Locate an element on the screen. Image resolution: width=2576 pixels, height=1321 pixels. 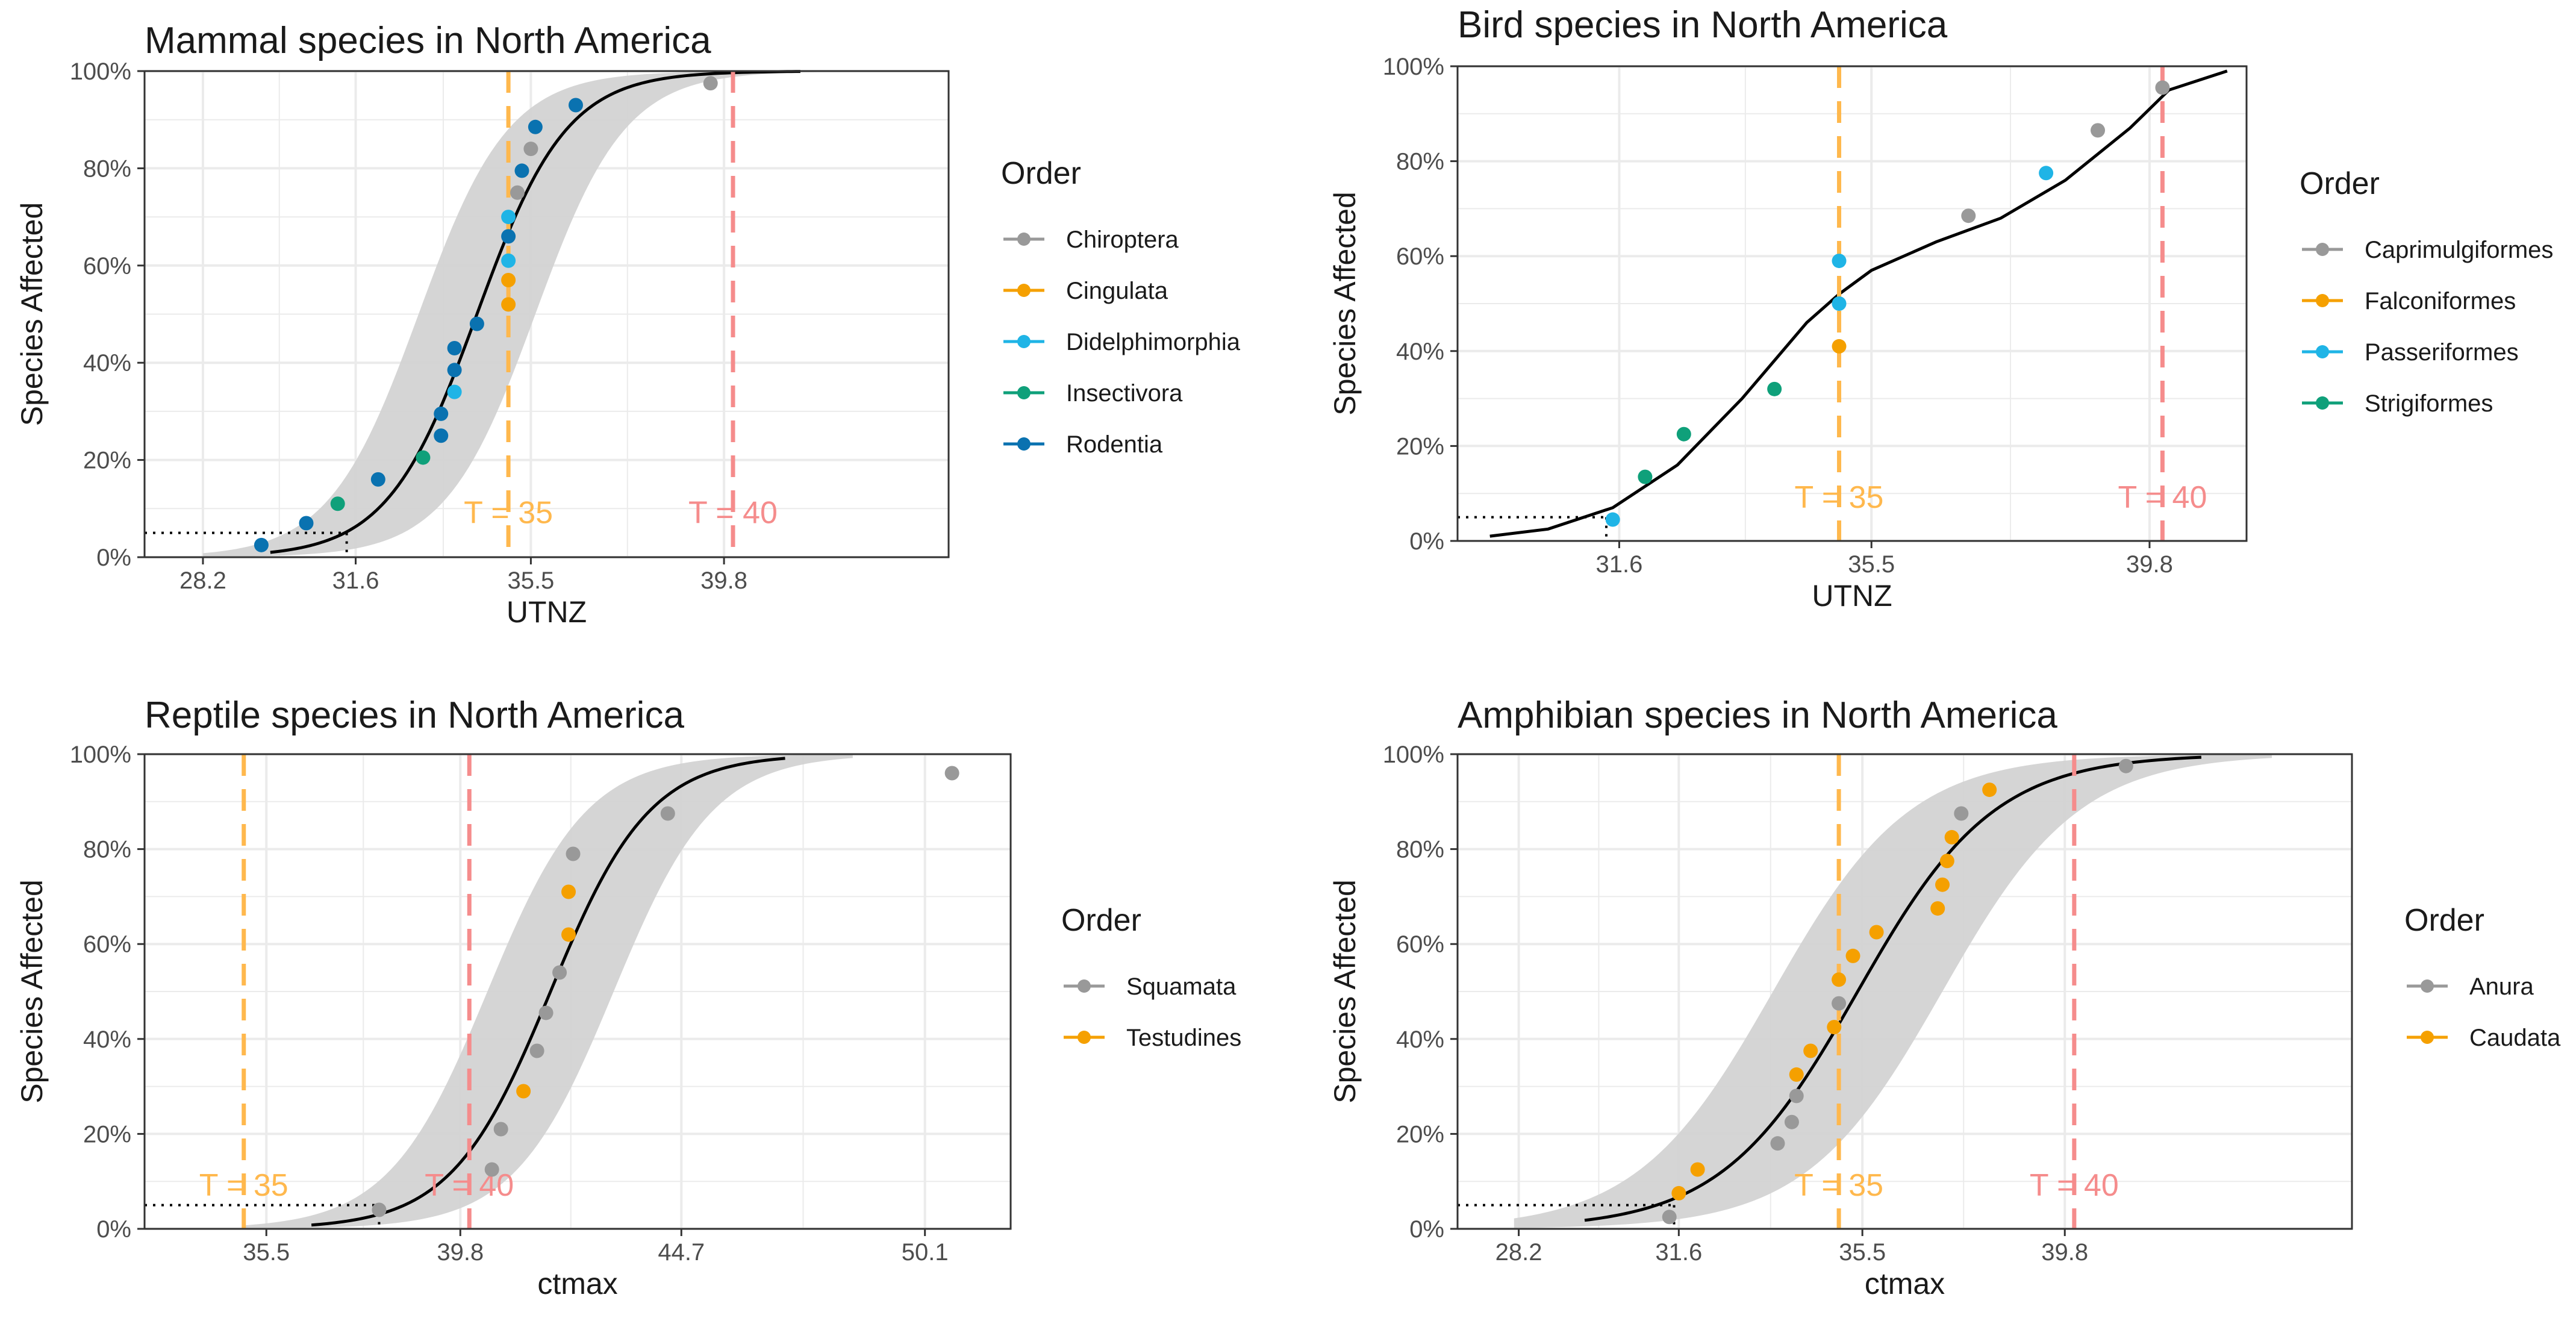
legend-item-strigiformes: Strigiformes is located at coordinates (2429, 403).